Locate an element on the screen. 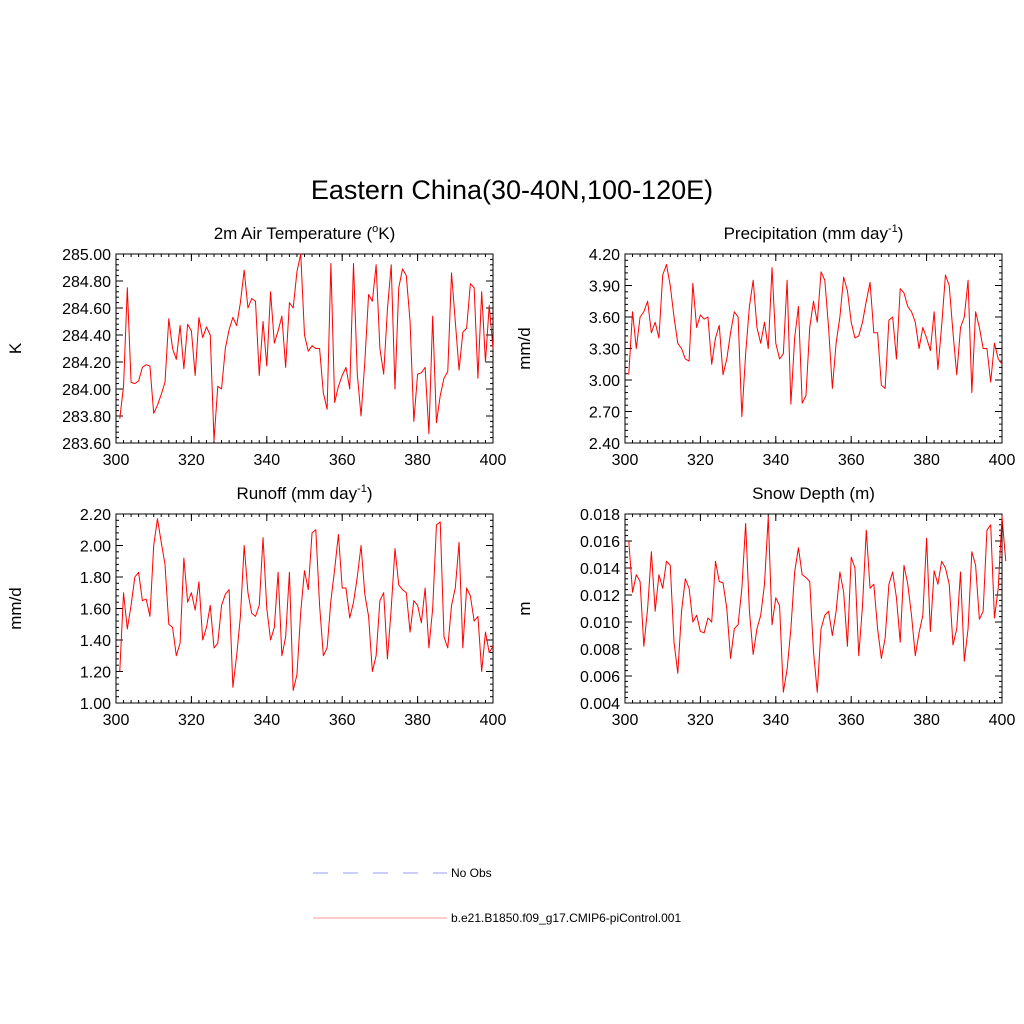  panel-title: Snow Depth (m) is located at coordinates (813, 493).